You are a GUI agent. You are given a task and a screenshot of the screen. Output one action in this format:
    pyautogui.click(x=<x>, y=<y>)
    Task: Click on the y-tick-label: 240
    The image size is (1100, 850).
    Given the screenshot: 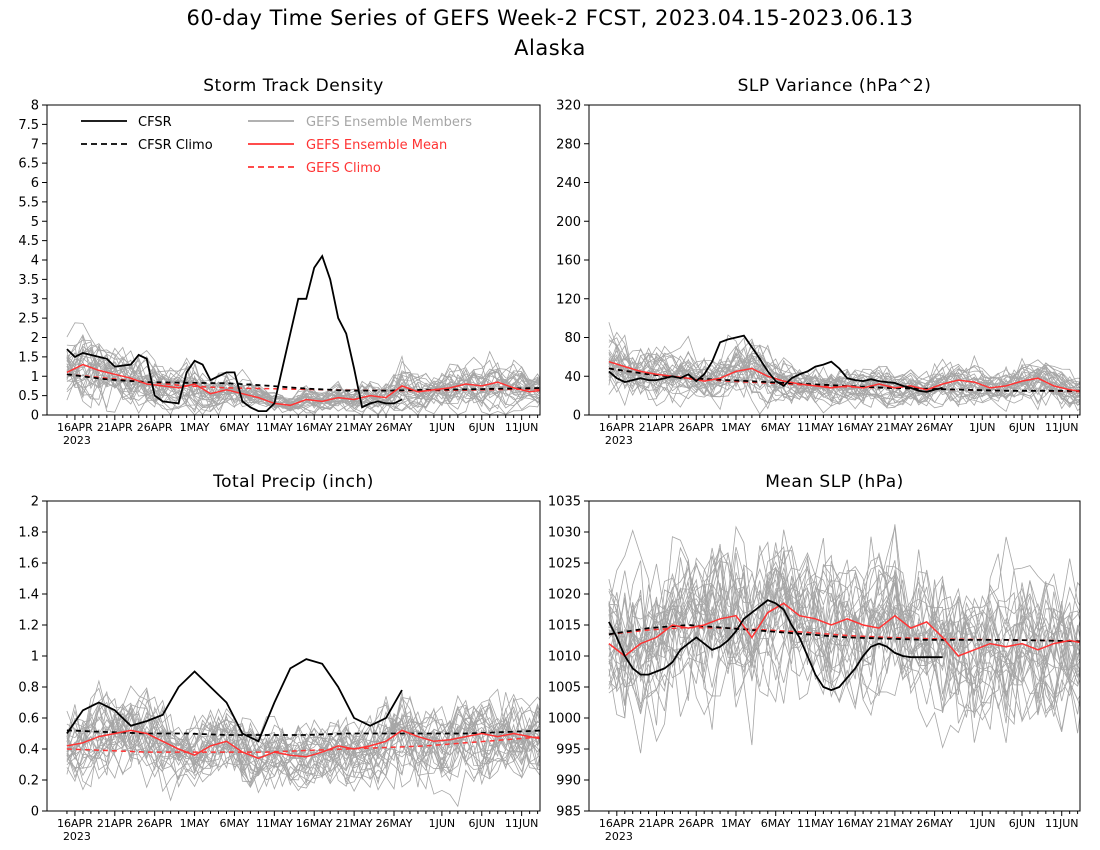 What is the action you would take?
    pyautogui.click(x=568, y=183)
    